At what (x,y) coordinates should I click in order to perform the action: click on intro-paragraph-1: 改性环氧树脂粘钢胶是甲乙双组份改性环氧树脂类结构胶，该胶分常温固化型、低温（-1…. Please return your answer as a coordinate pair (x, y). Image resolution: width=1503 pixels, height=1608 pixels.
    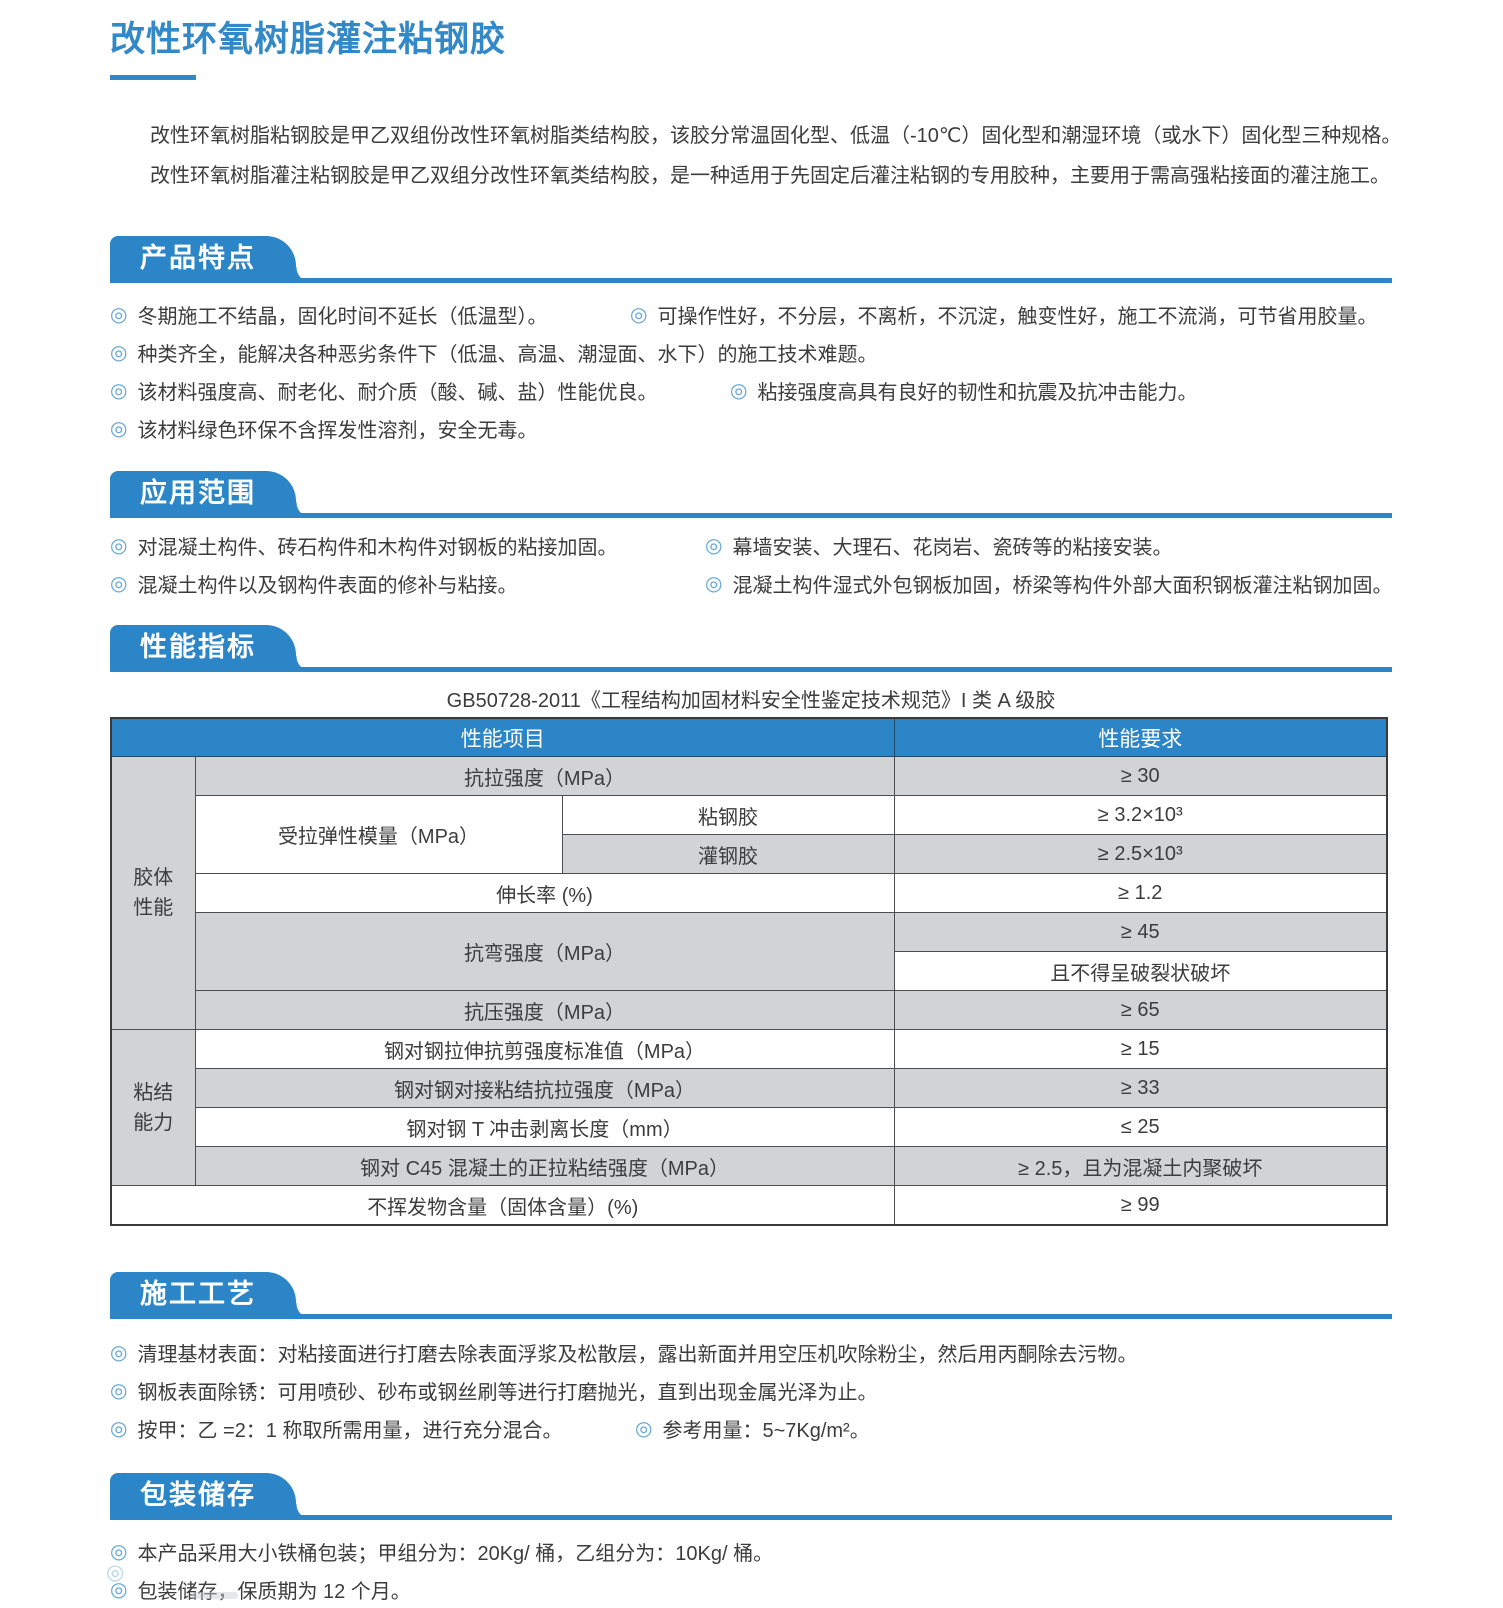
    Looking at the image, I should click on (776, 136).